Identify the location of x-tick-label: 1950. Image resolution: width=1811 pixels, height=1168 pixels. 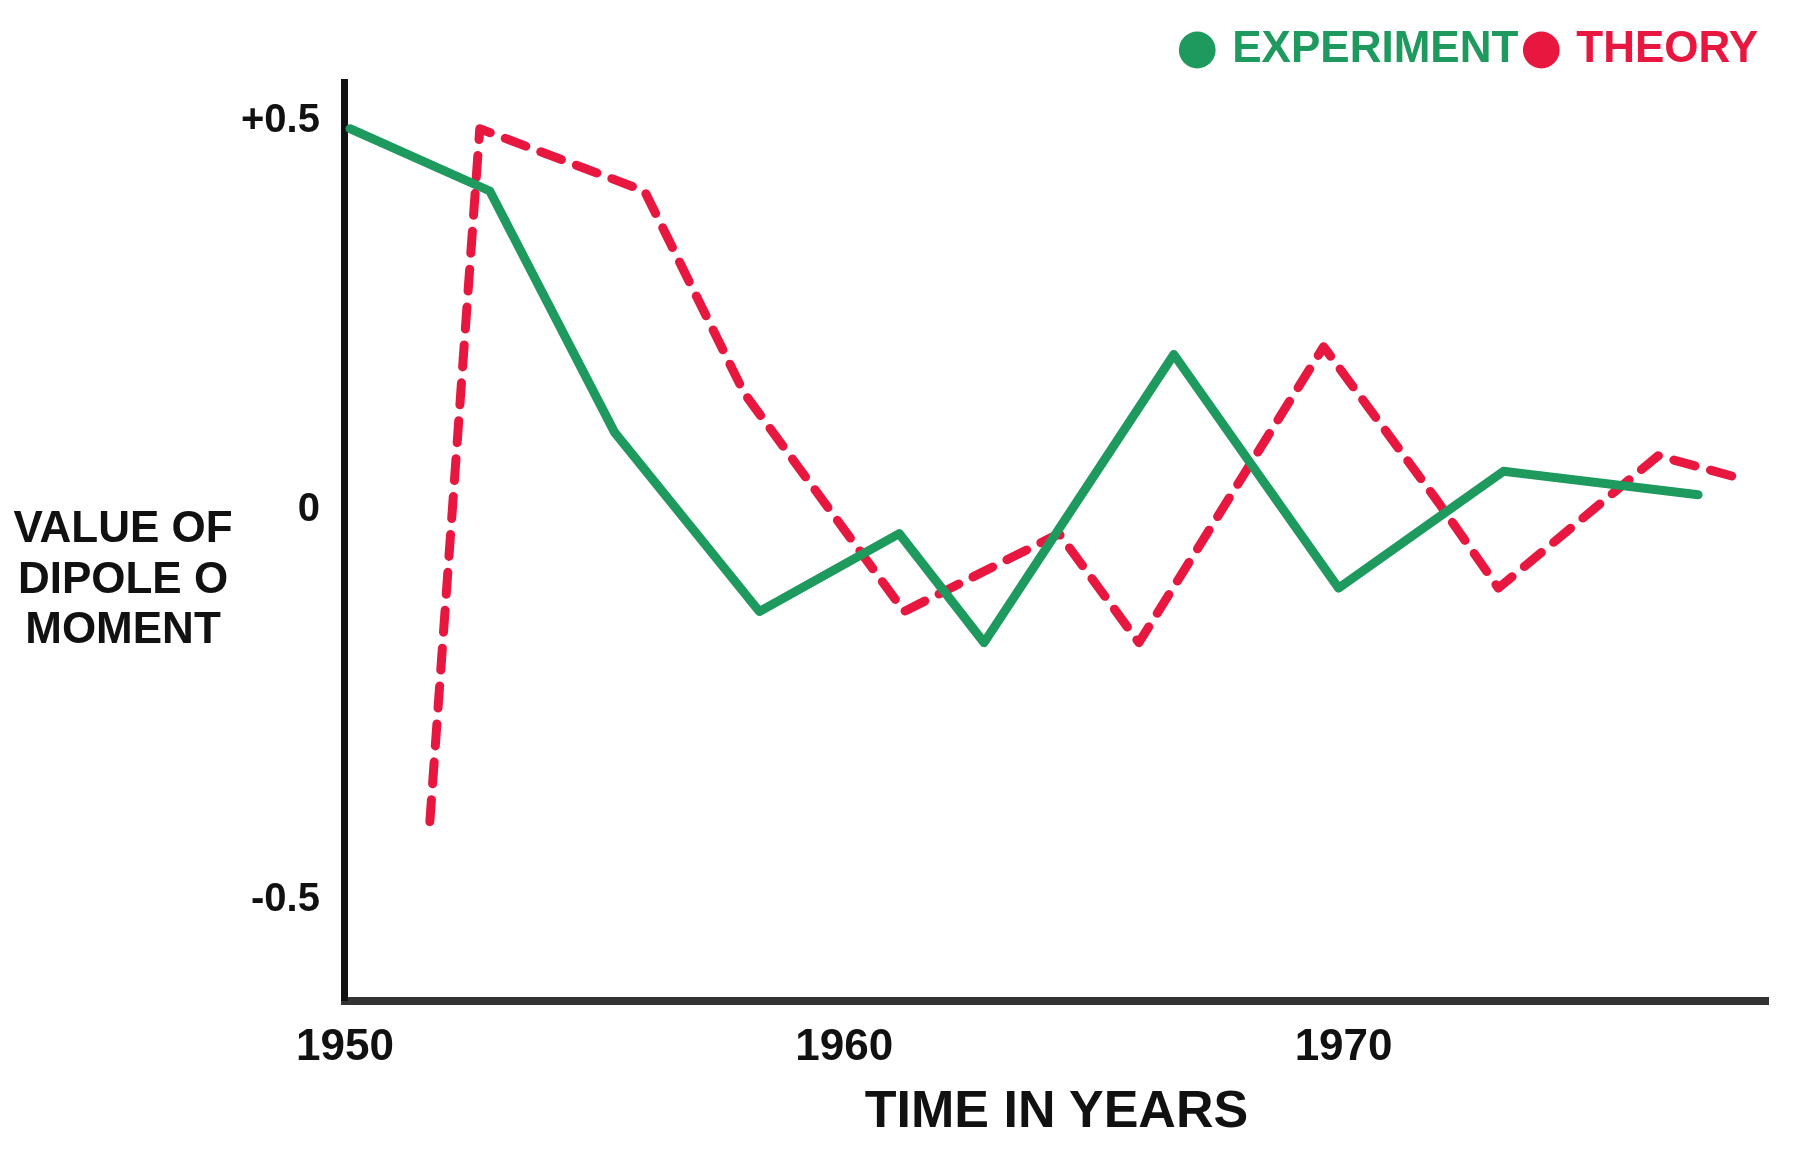
(345, 1045).